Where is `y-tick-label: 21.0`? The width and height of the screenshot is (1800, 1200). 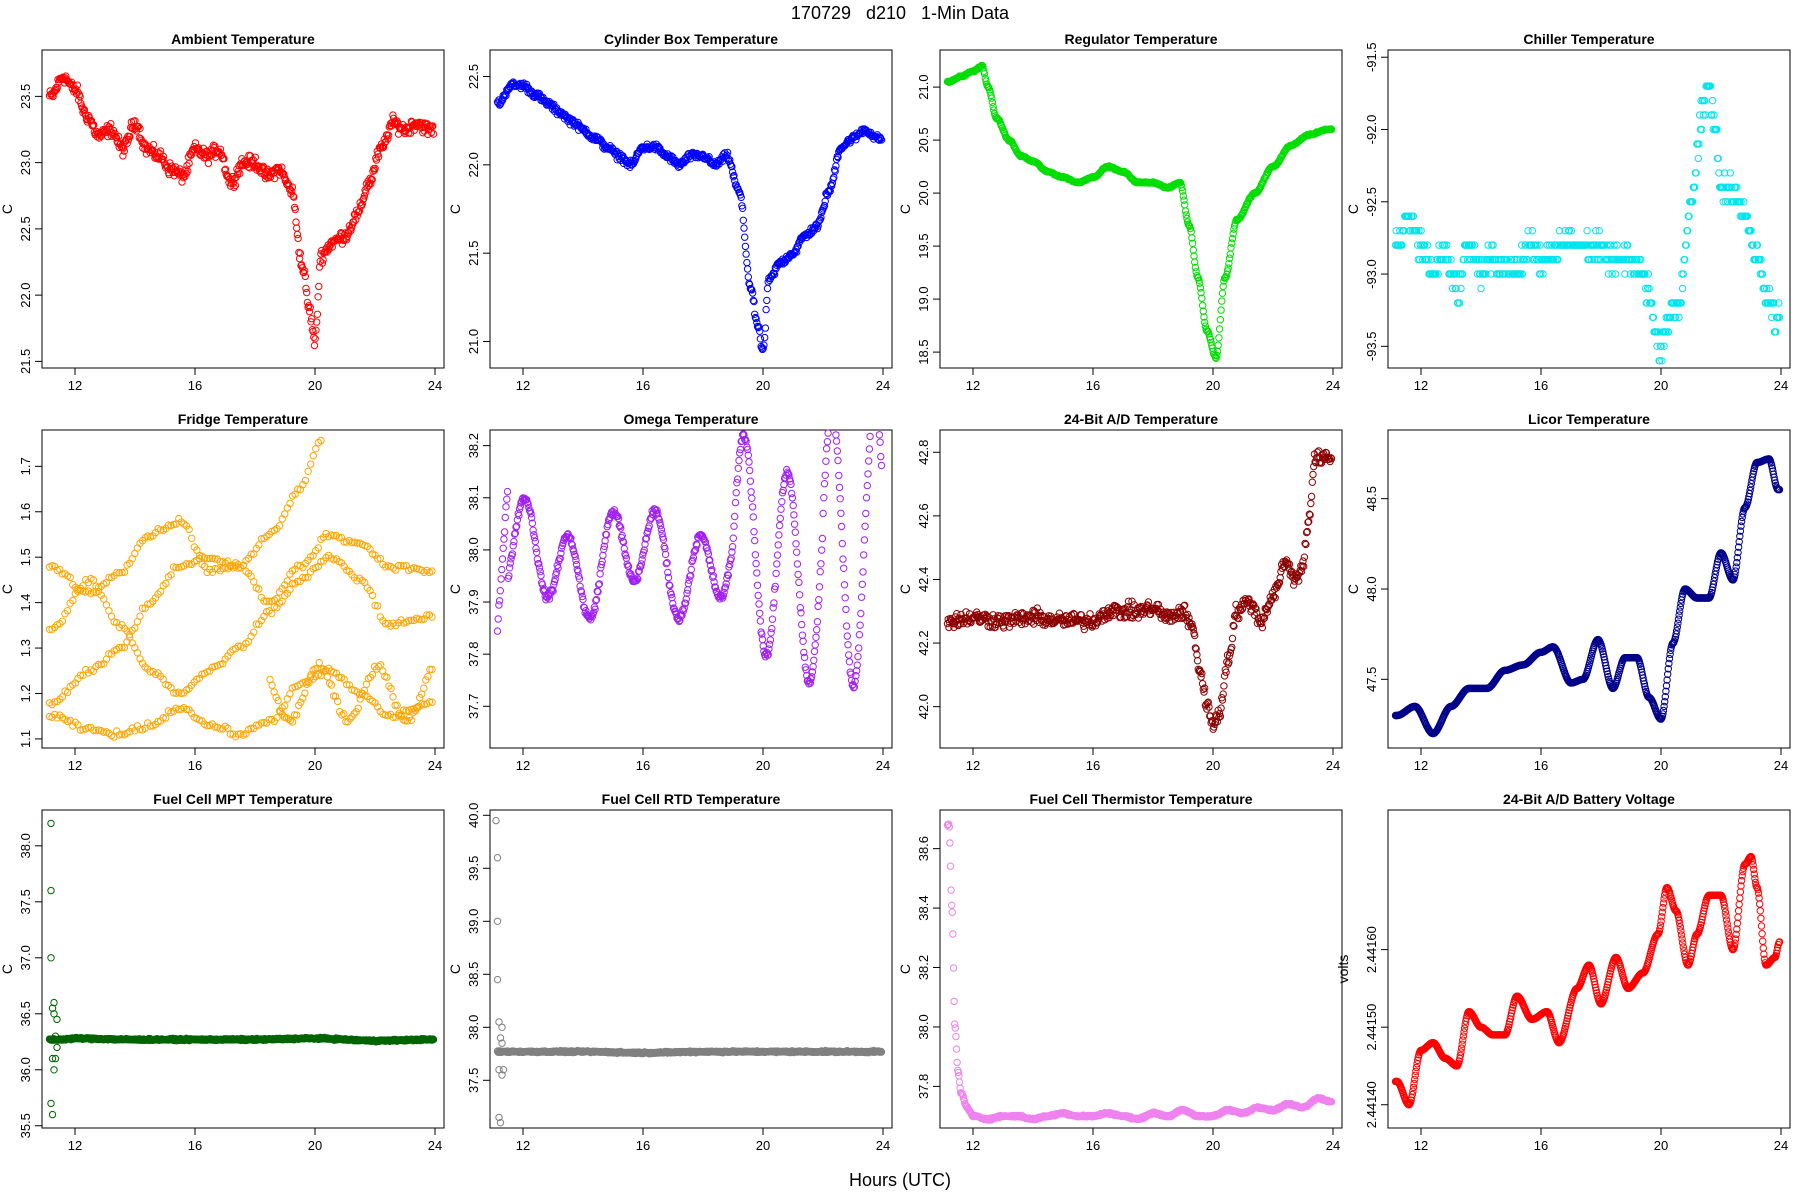 y-tick-label: 21.0 is located at coordinates (473, 341).